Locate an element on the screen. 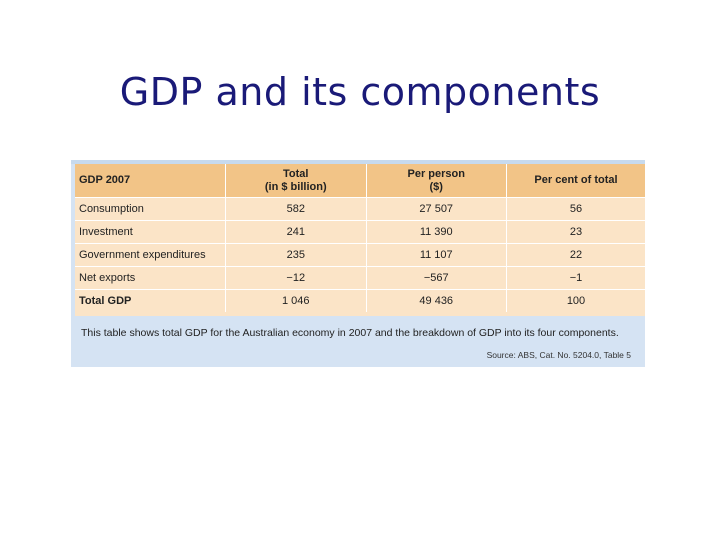 The image size is (720, 540). top-strip is located at coordinates (358, 162).